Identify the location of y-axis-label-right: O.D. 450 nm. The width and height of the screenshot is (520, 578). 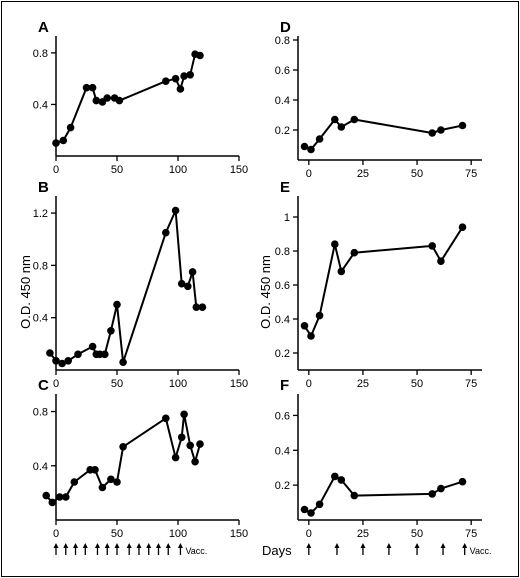
(265, 292).